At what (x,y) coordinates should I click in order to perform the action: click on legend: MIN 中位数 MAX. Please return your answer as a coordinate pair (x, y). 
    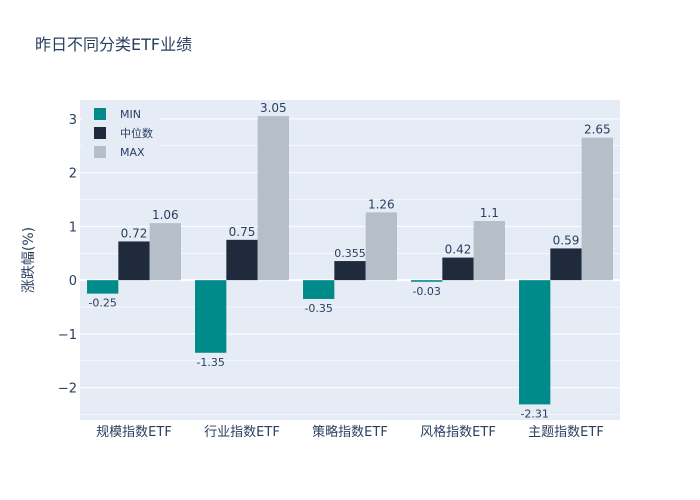
    Looking at the image, I should click on (121, 133).